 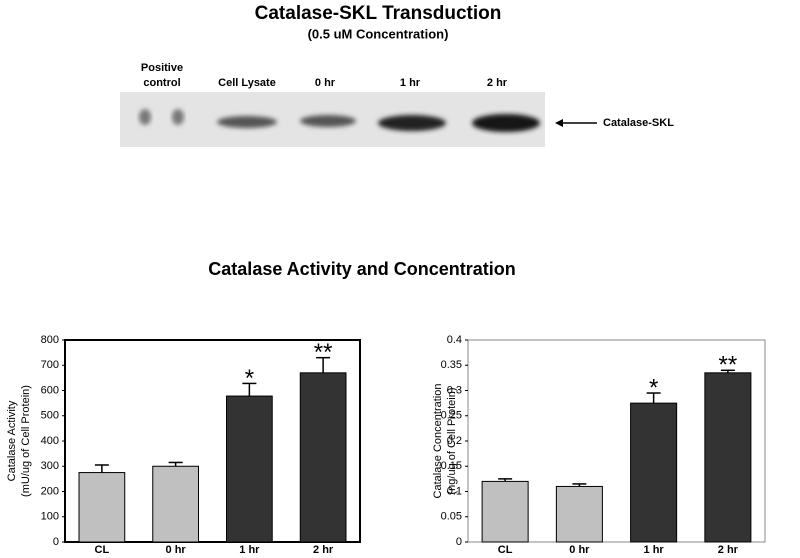 I want to click on y-tick-label: 0.2, so click(x=454, y=441).